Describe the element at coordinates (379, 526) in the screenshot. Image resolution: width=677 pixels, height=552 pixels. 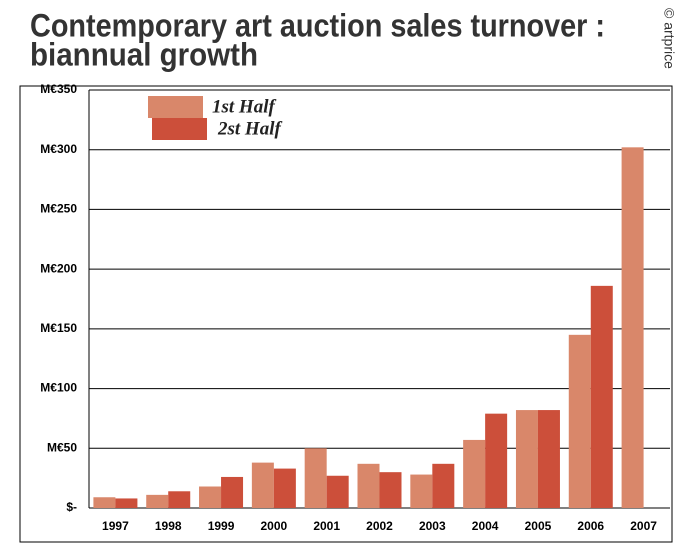
I see `x-tick-label: 2002` at that location.